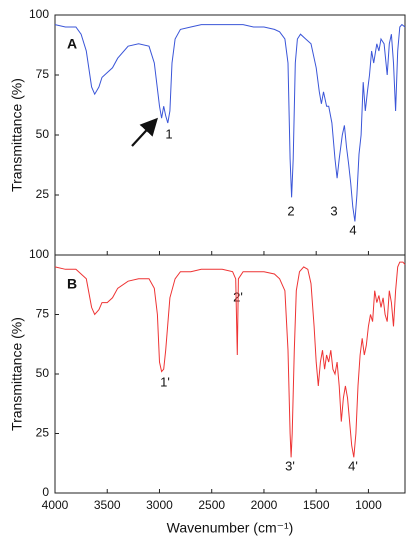 This screenshot has width=412, height=550. What do you see at coordinates (352, 229) in the screenshot?
I see `peak-label: 4` at bounding box center [352, 229].